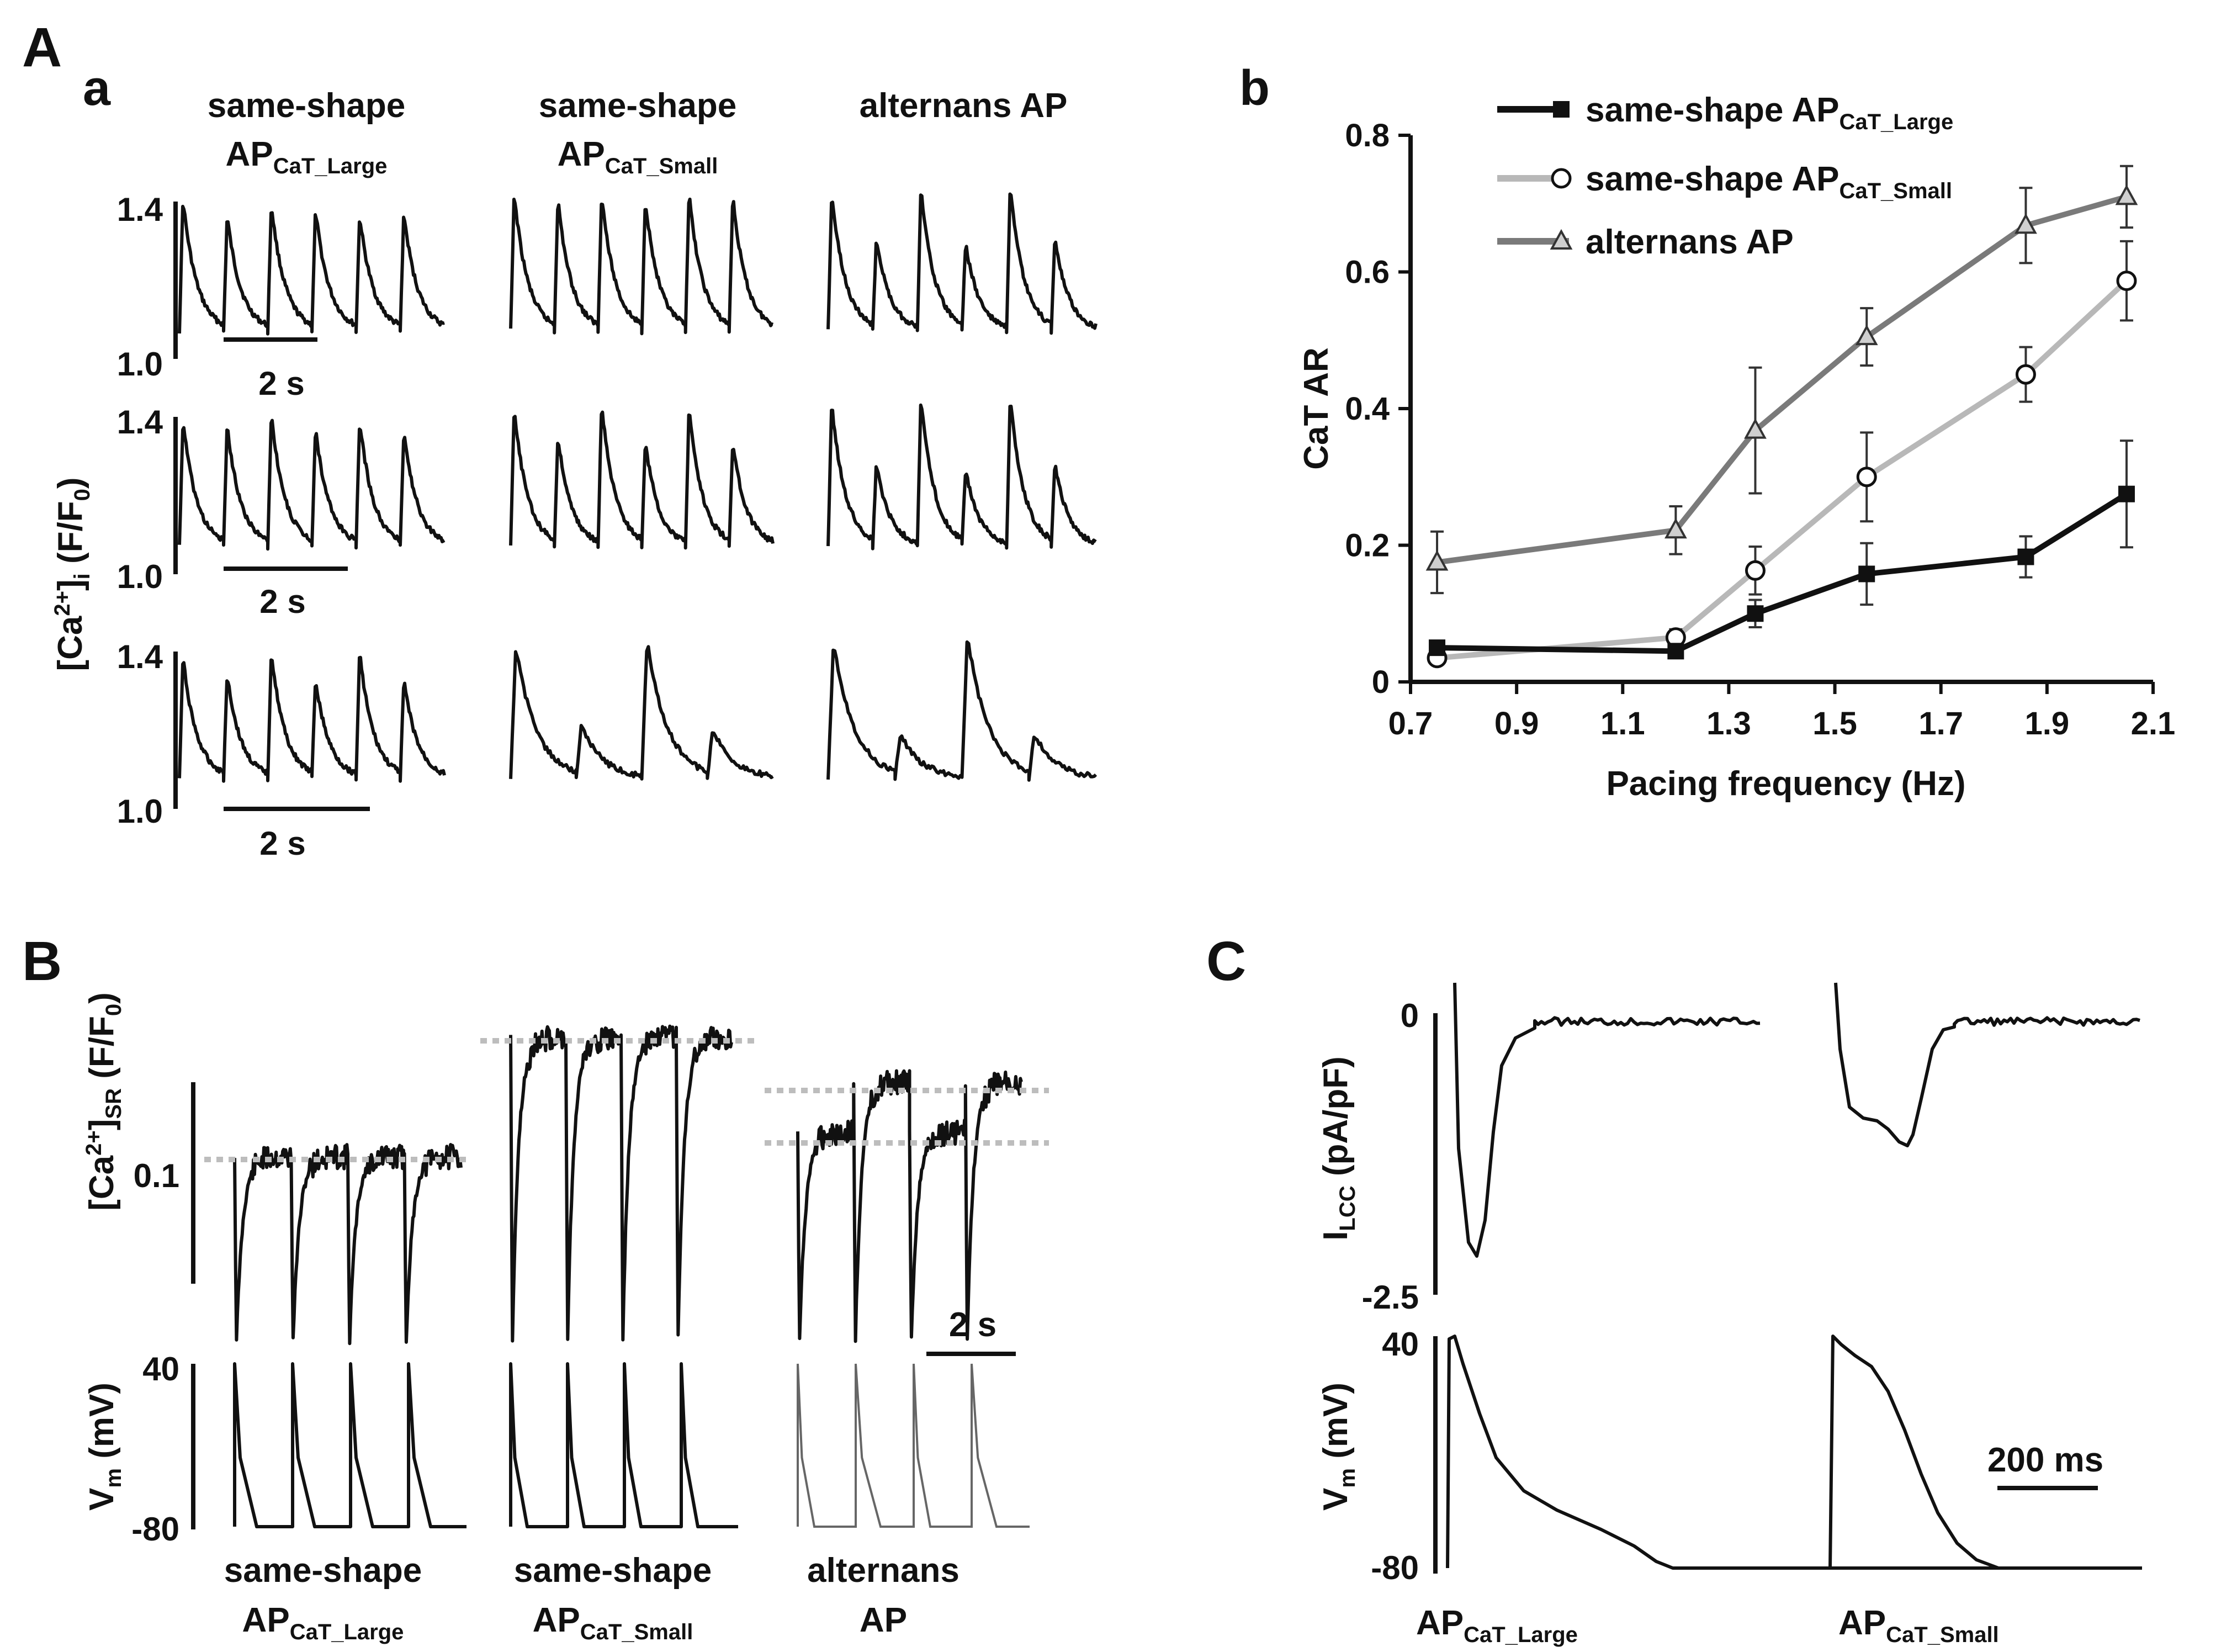 Image resolution: width=2237 pixels, height=1652 pixels. I want to click on ab-xlabel: Pacing frequency (Hz), so click(1785, 784).